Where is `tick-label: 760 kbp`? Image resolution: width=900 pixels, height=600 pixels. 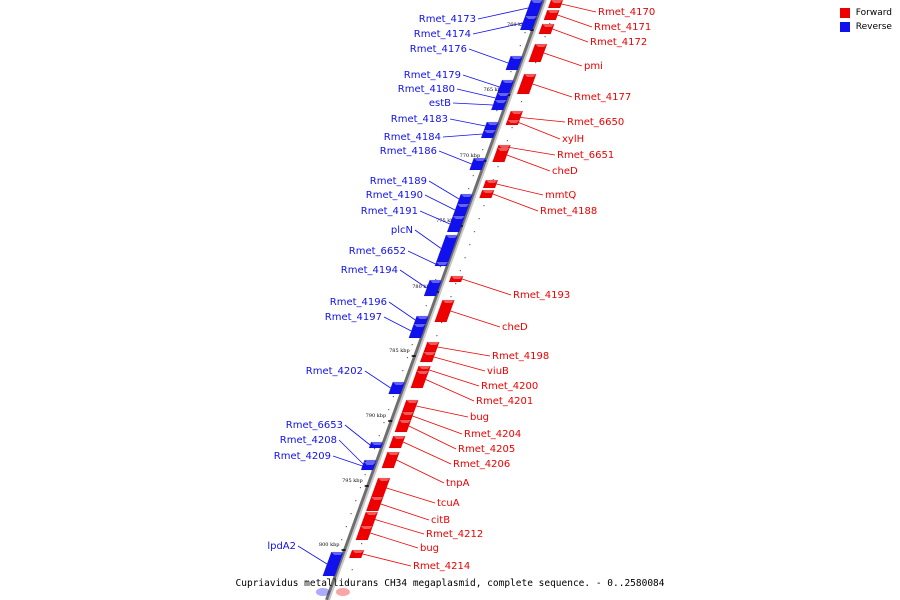
tick-label: 760 kbp is located at coordinates (517, 25).